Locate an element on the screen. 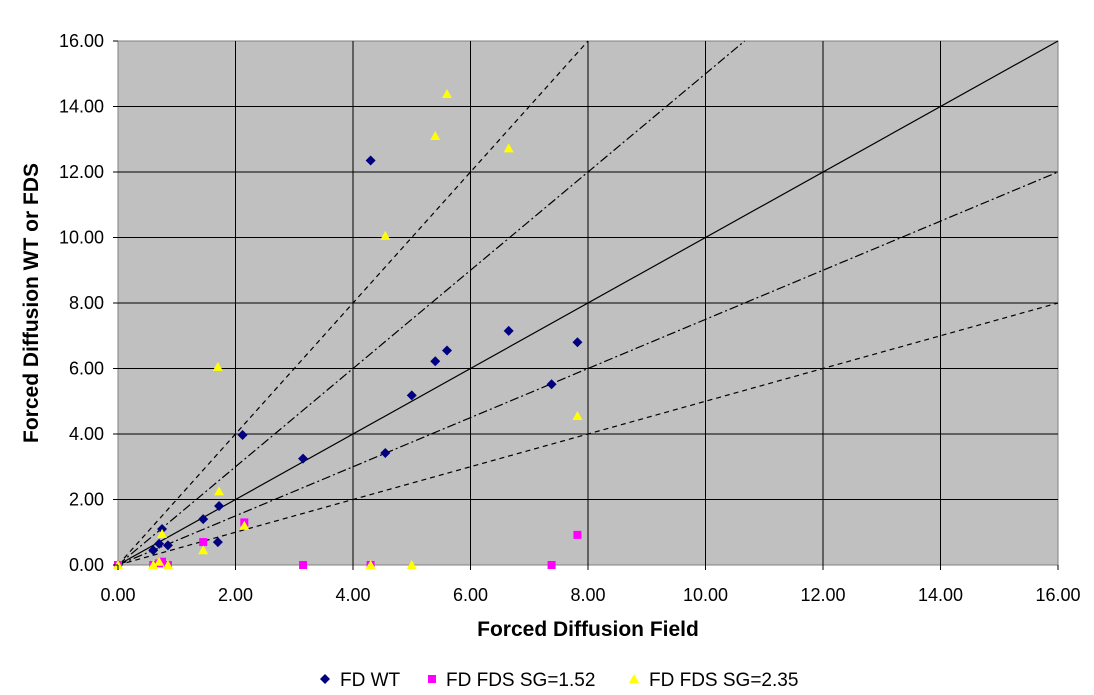 Image resolution: width=1094 pixels, height=695 pixels. x-axis-title: Forced Diffusion Field is located at coordinates (588, 629).